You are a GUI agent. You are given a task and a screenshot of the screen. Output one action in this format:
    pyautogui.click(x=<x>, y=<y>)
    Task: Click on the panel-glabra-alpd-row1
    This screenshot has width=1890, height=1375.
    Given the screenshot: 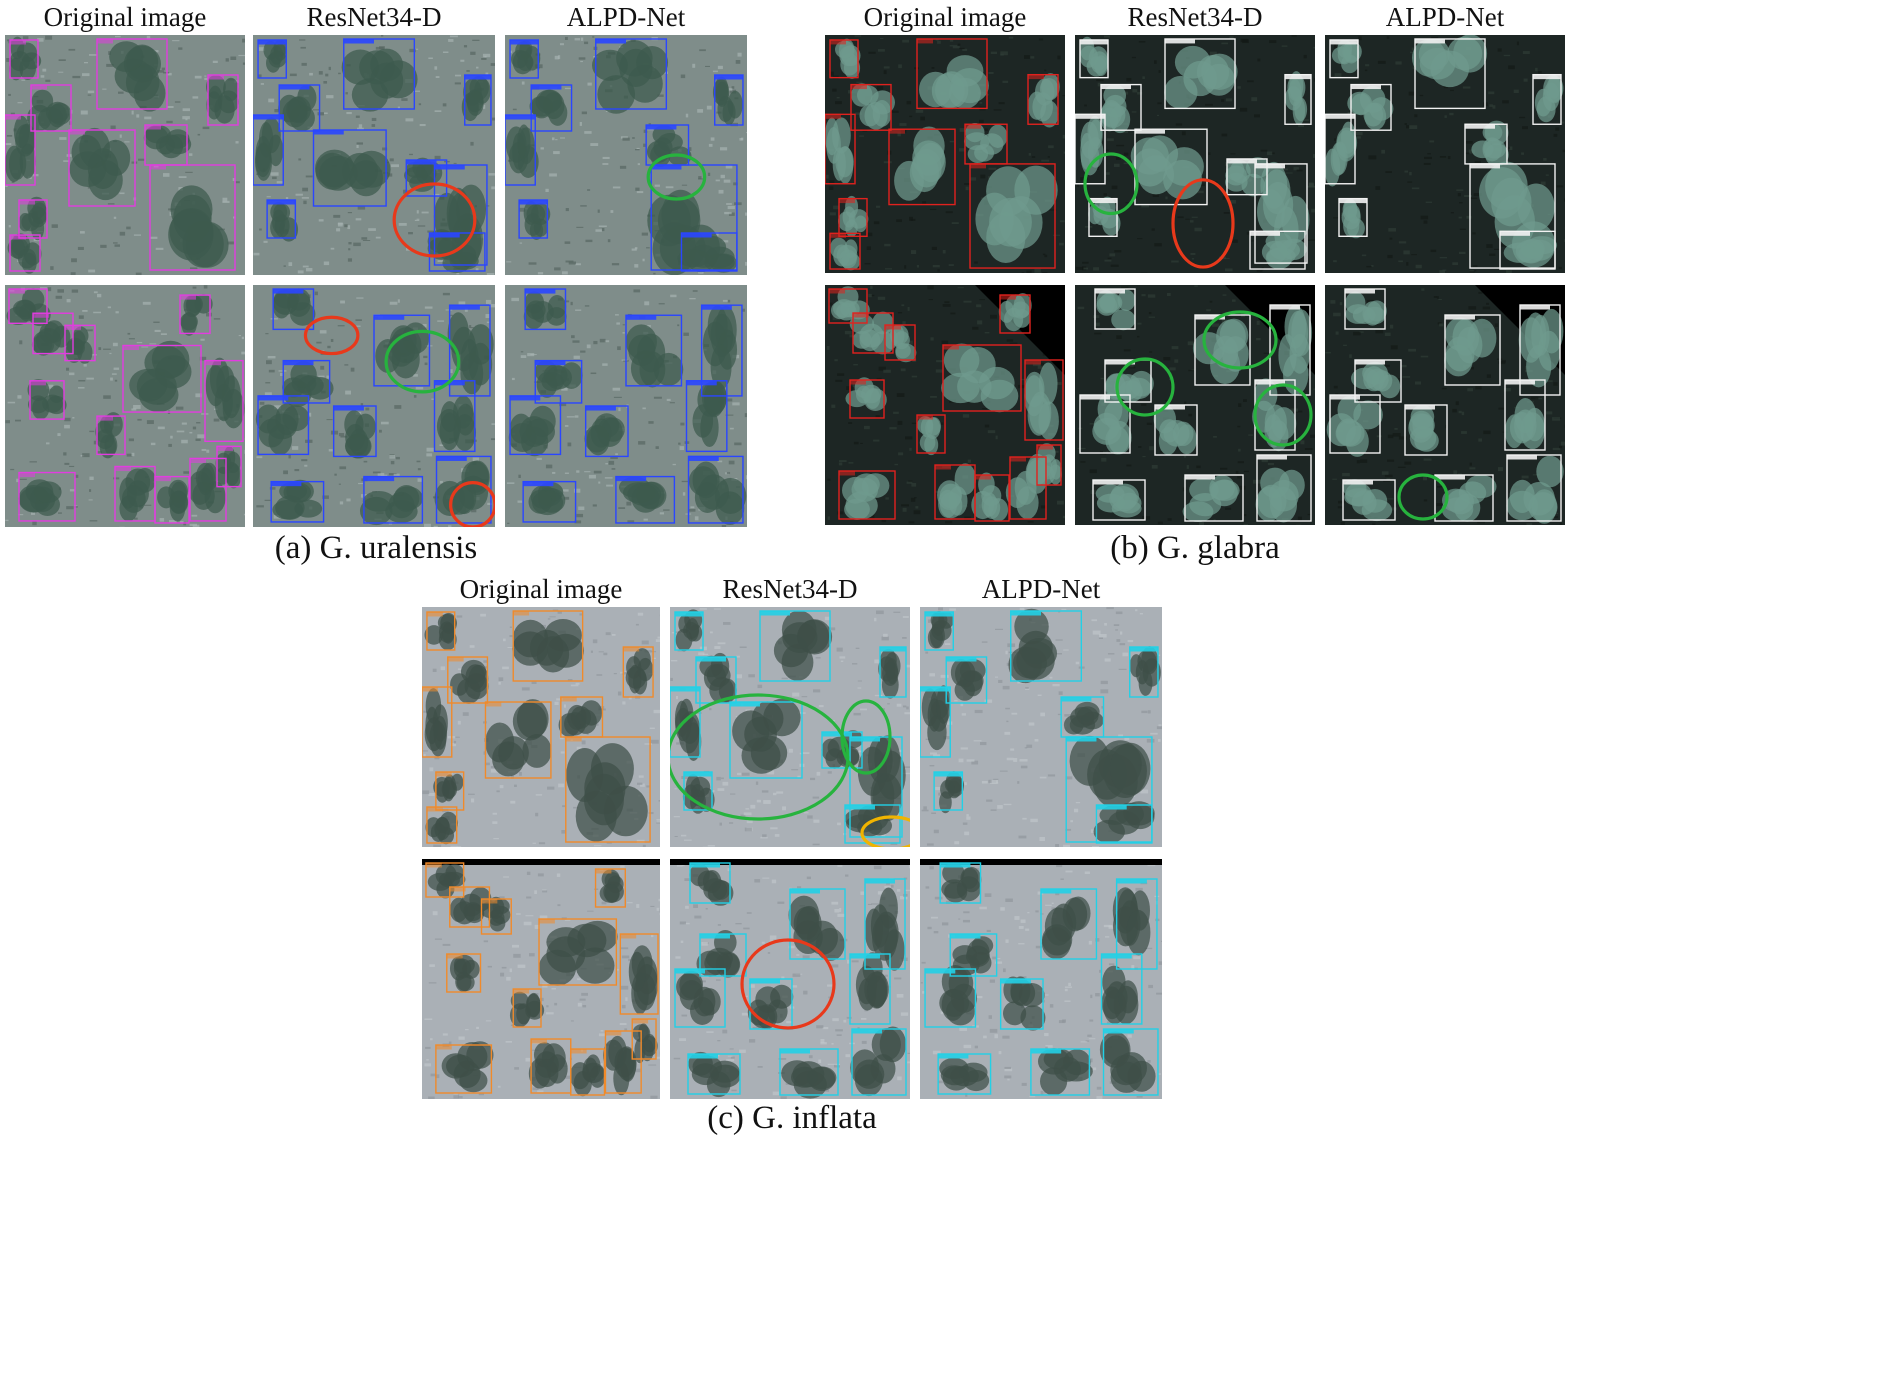 What is the action you would take?
    pyautogui.click(x=1445, y=154)
    